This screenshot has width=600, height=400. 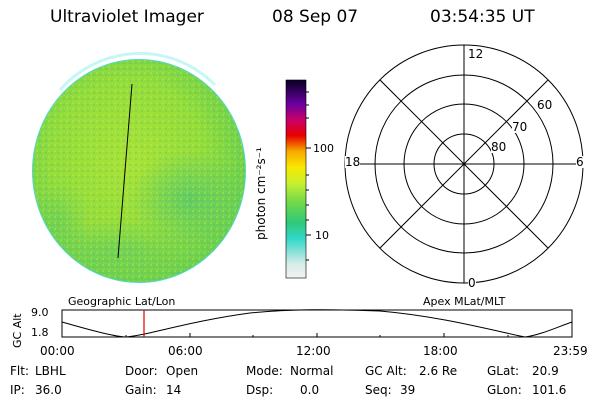 I want to click on time-tick-0600: 06:00, so click(x=185, y=351).